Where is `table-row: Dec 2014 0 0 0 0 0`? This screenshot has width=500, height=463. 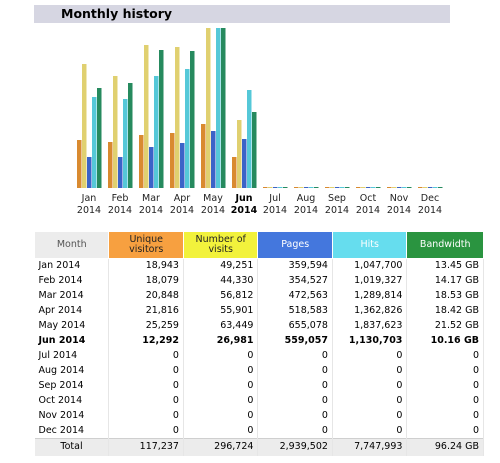 table-row: Dec 2014 0 0 0 0 0 is located at coordinates (259, 431).